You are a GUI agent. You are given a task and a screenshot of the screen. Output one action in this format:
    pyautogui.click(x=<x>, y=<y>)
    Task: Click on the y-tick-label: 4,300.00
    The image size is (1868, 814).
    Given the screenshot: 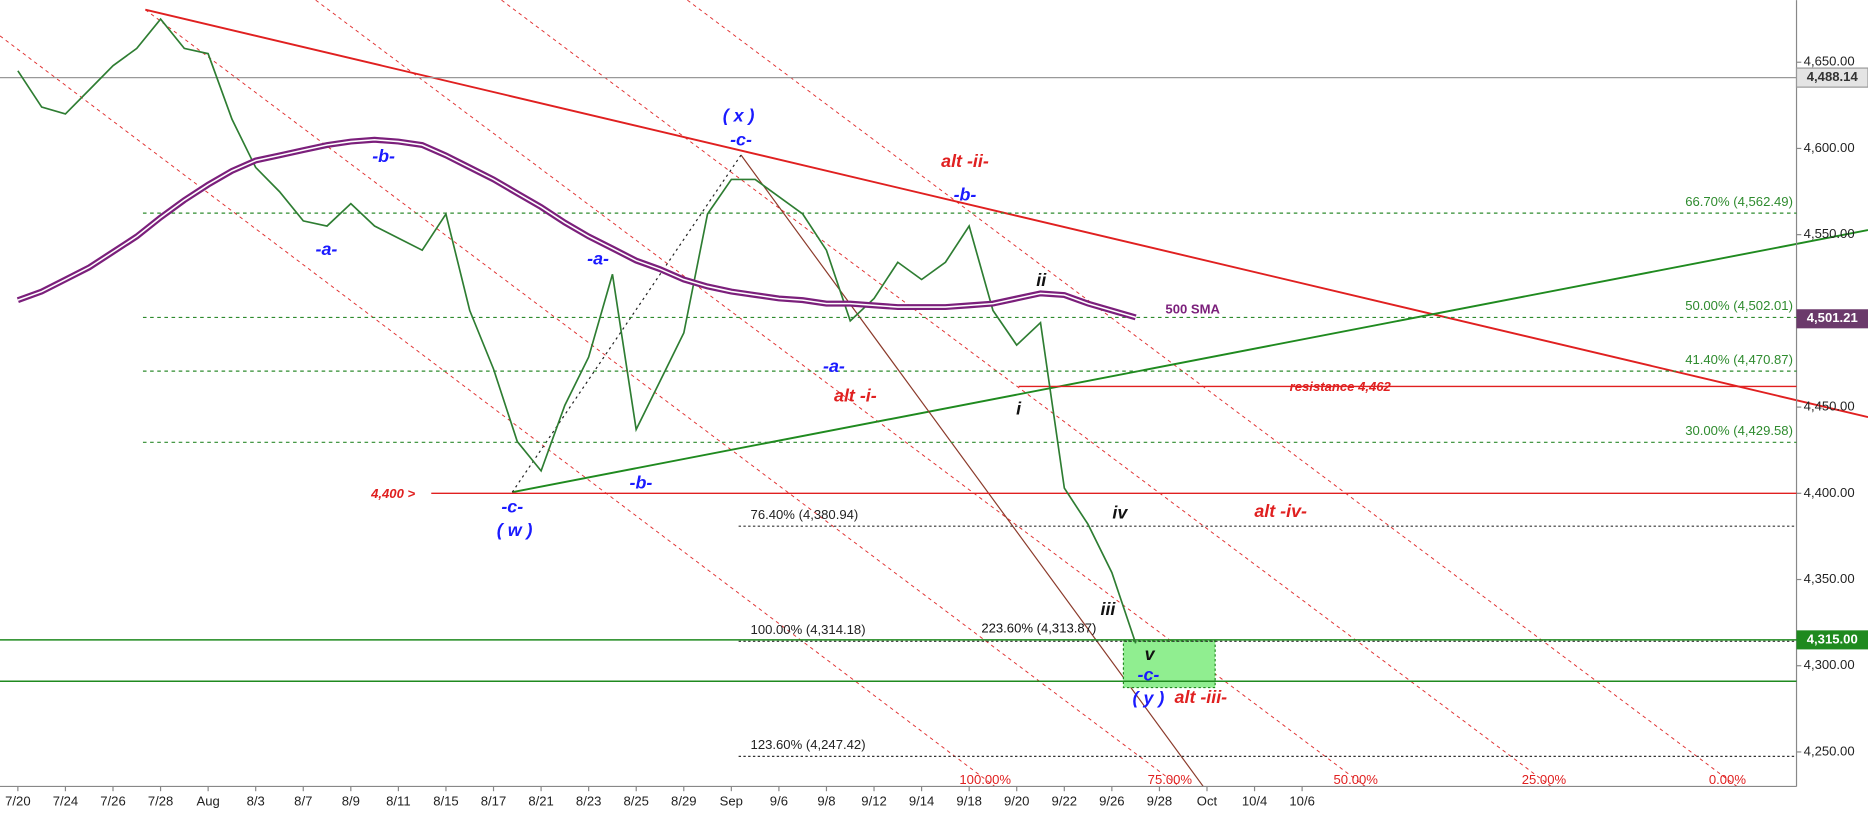 What is the action you would take?
    pyautogui.click(x=1829, y=664)
    